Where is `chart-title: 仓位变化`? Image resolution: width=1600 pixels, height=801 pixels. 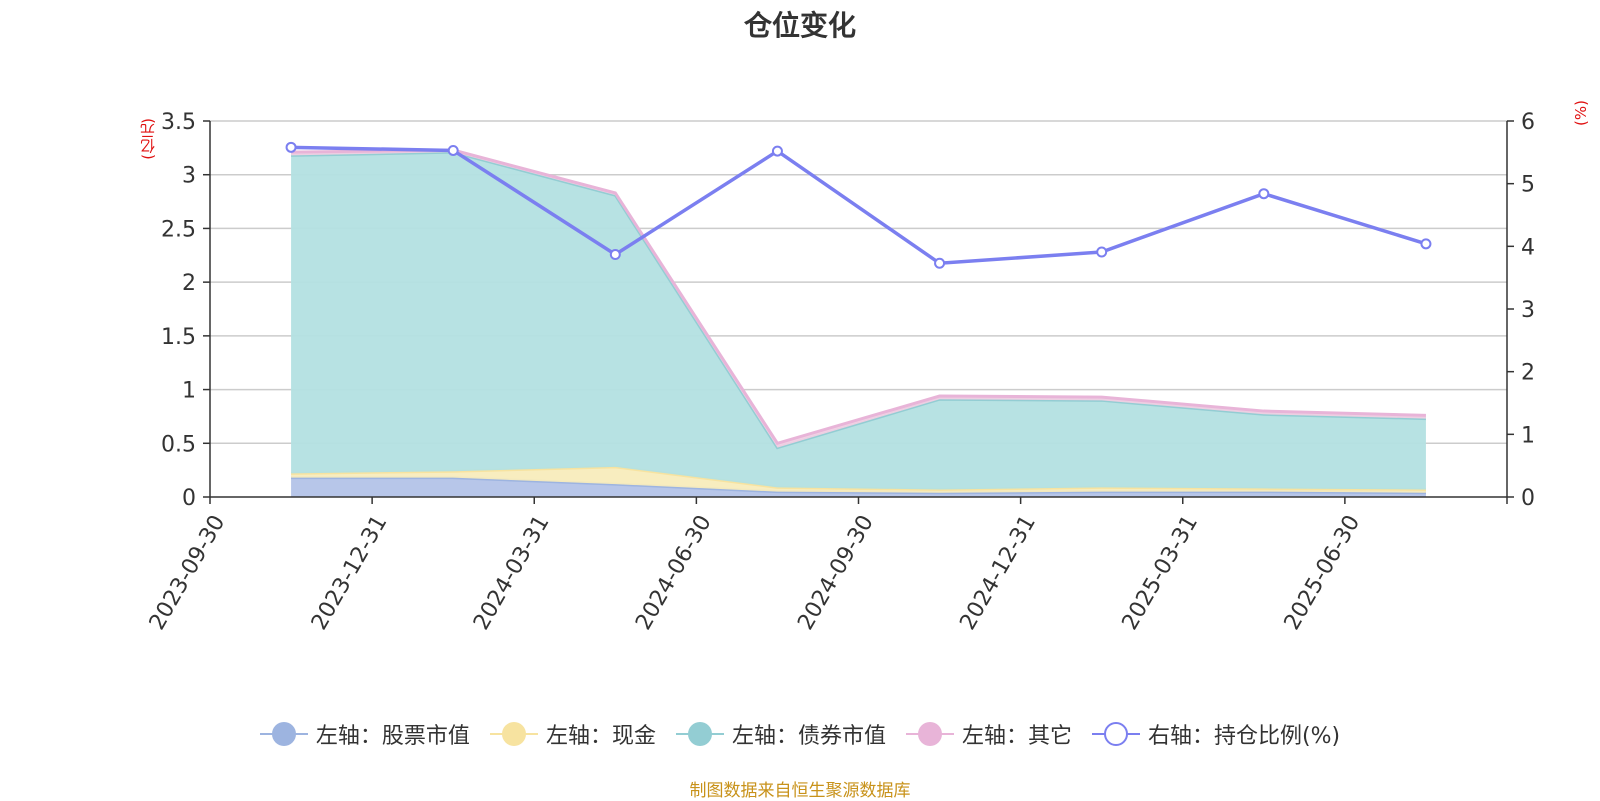 chart-title: 仓位变化 is located at coordinates (799, 25).